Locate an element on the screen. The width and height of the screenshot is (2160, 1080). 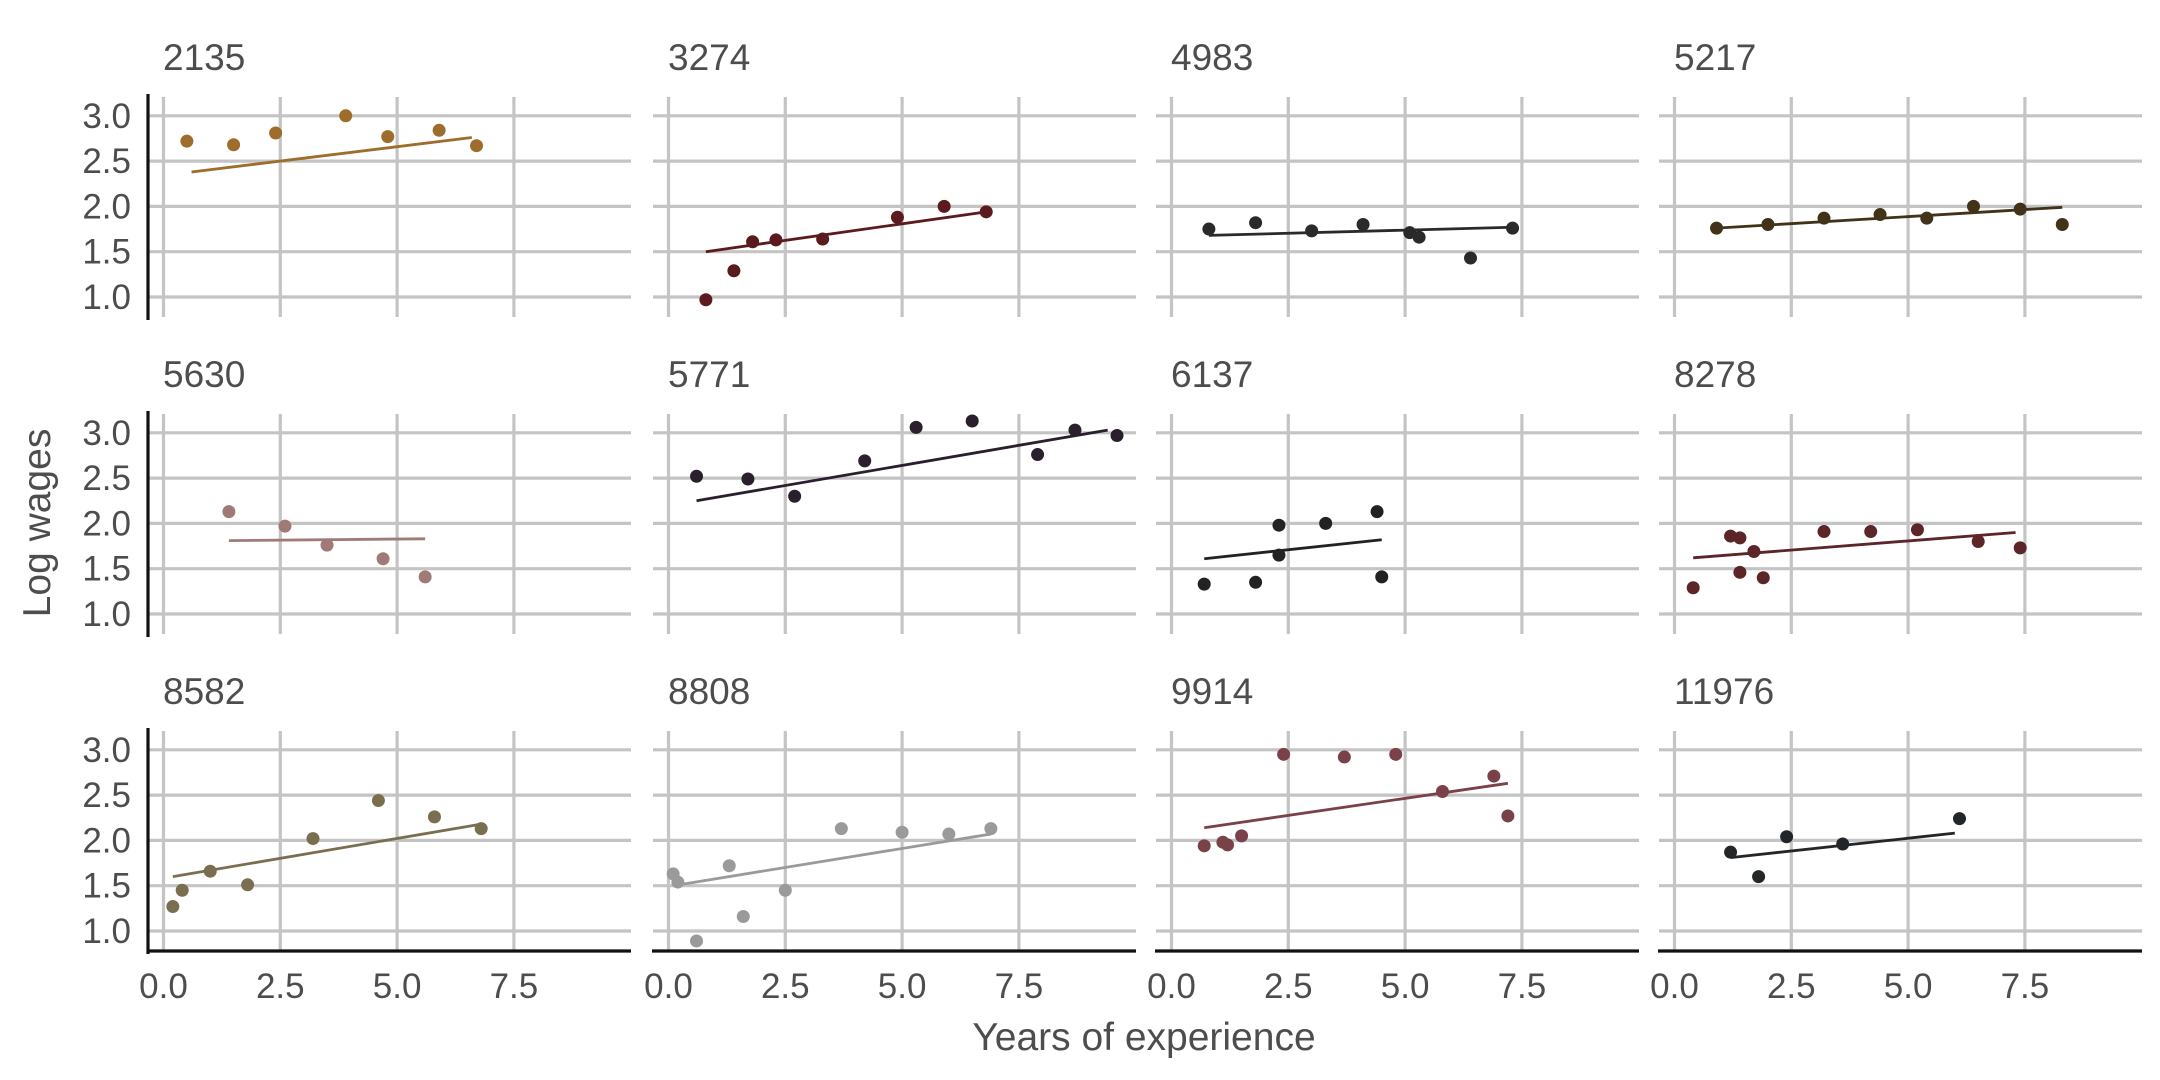
panel-title: 5217 is located at coordinates (1715, 57).